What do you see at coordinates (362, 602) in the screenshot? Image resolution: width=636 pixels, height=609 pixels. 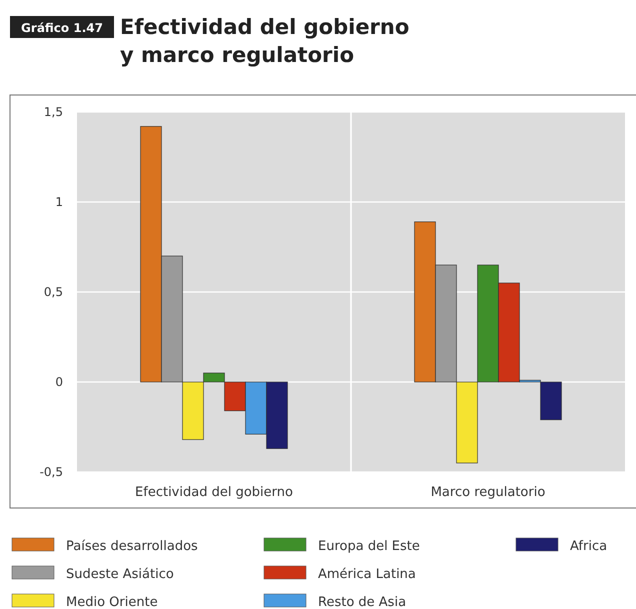 I see `legend-label: Resto de Asia` at bounding box center [362, 602].